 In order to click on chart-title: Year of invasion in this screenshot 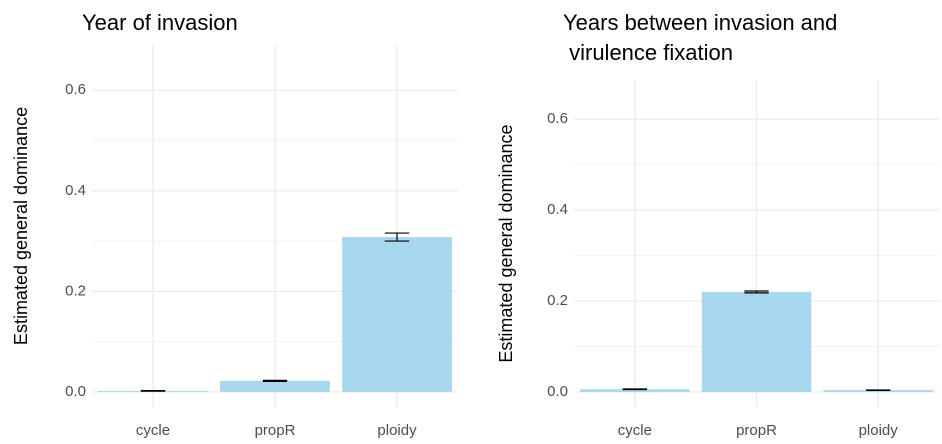, I will do `click(160, 22)`.